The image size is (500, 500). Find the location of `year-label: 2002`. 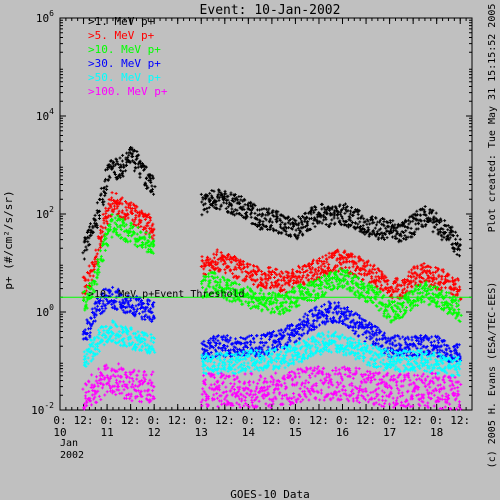

year-label: 2002 is located at coordinates (72, 455).